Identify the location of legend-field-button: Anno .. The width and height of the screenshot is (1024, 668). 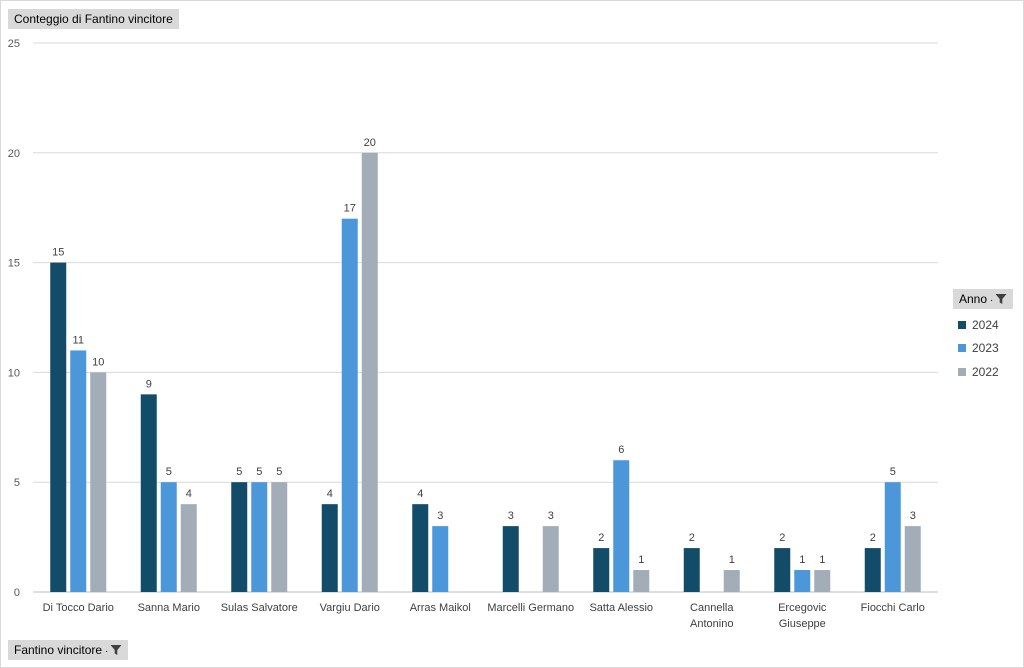
(983, 299).